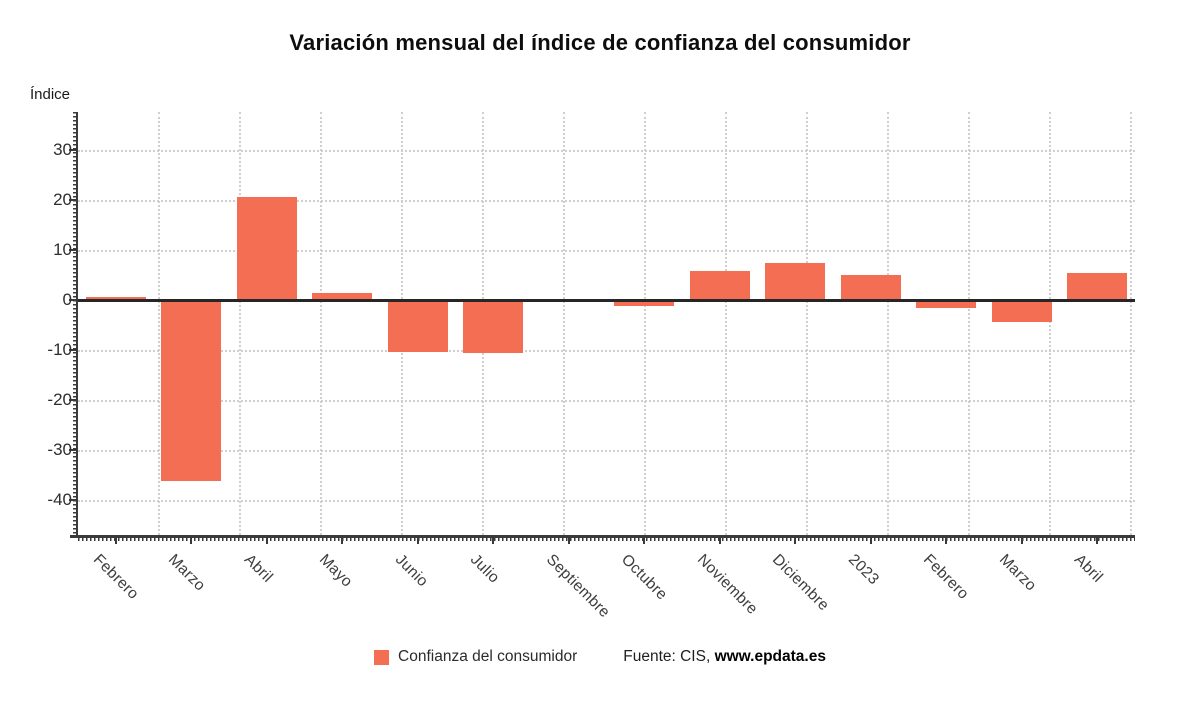 This screenshot has width=1200, height=705. What do you see at coordinates (727, 584) in the screenshot?
I see `x-tick-label-noviembre: Noviembre` at bounding box center [727, 584].